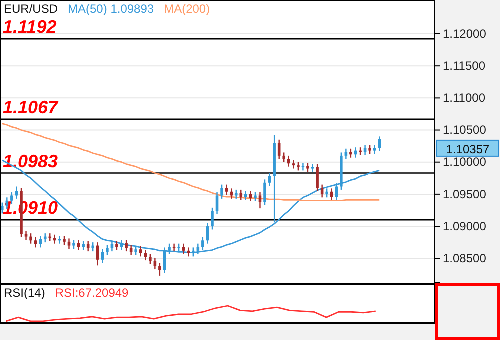  Describe the element at coordinates (31, 9) in the screenshot. I see `chart-title: EUR/USD` at that location.